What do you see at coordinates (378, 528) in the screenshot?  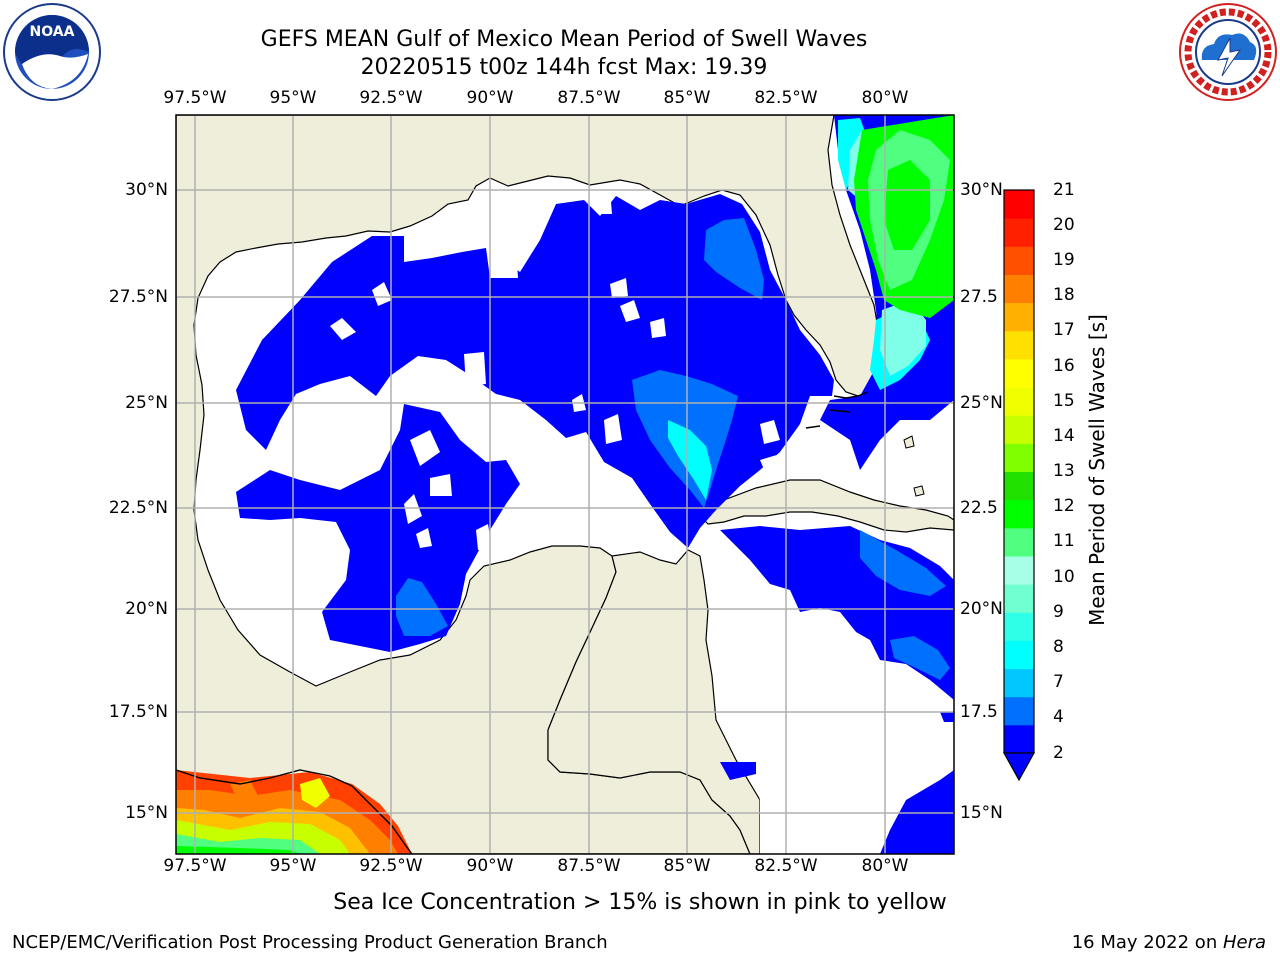 I see `swell-region-gulf-southwest` at bounding box center [378, 528].